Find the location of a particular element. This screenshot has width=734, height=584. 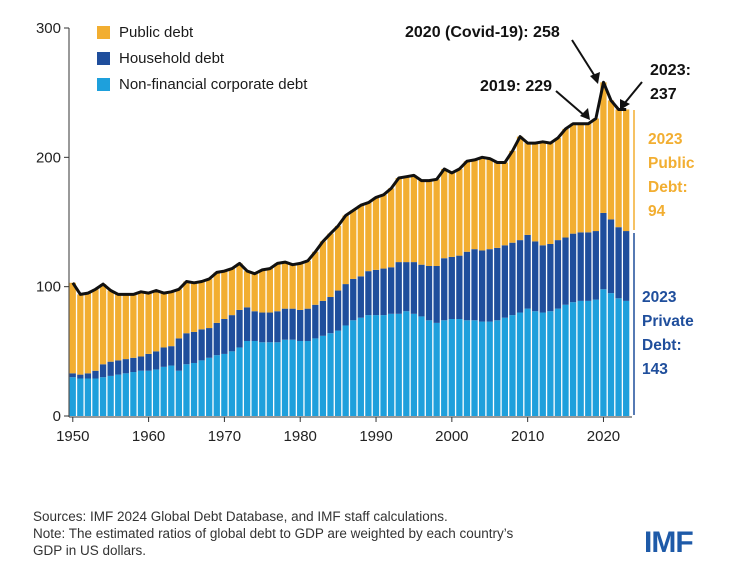

bar-non-financial-corporate-debt-1983 is located at coordinates (323, 375).